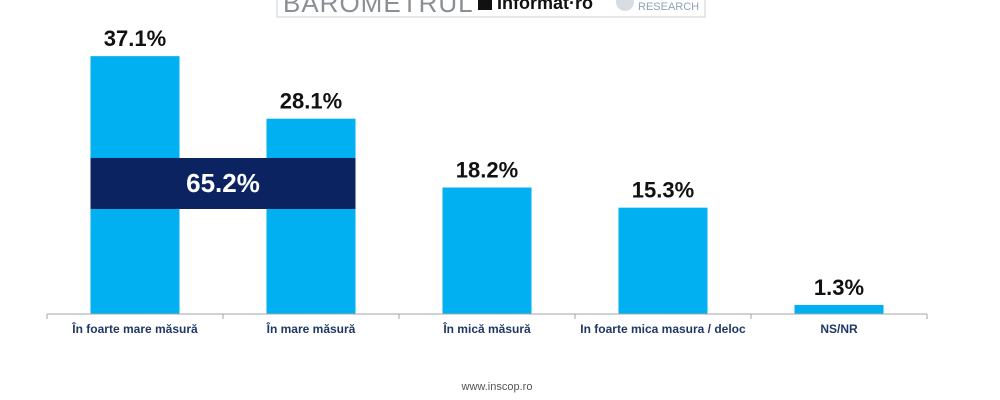 The height and width of the screenshot is (400, 1000). What do you see at coordinates (497, 387) in the screenshot?
I see `source: www.inscop.ro` at bounding box center [497, 387].